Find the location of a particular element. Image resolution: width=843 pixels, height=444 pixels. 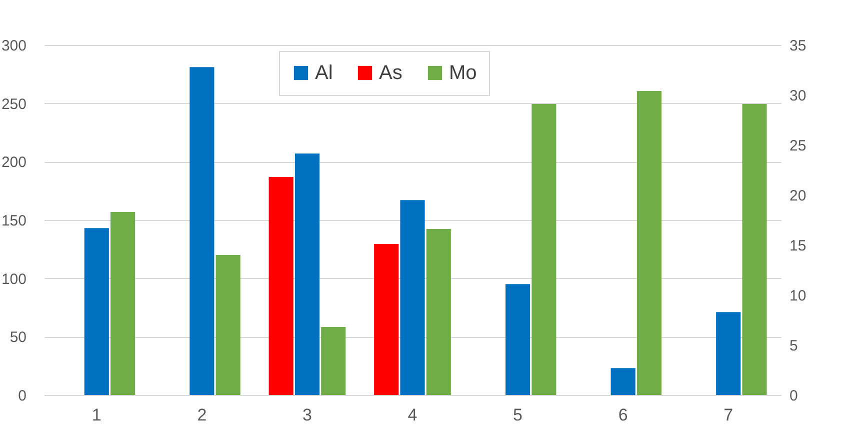

y-tick-label: 0 is located at coordinates (22, 396).